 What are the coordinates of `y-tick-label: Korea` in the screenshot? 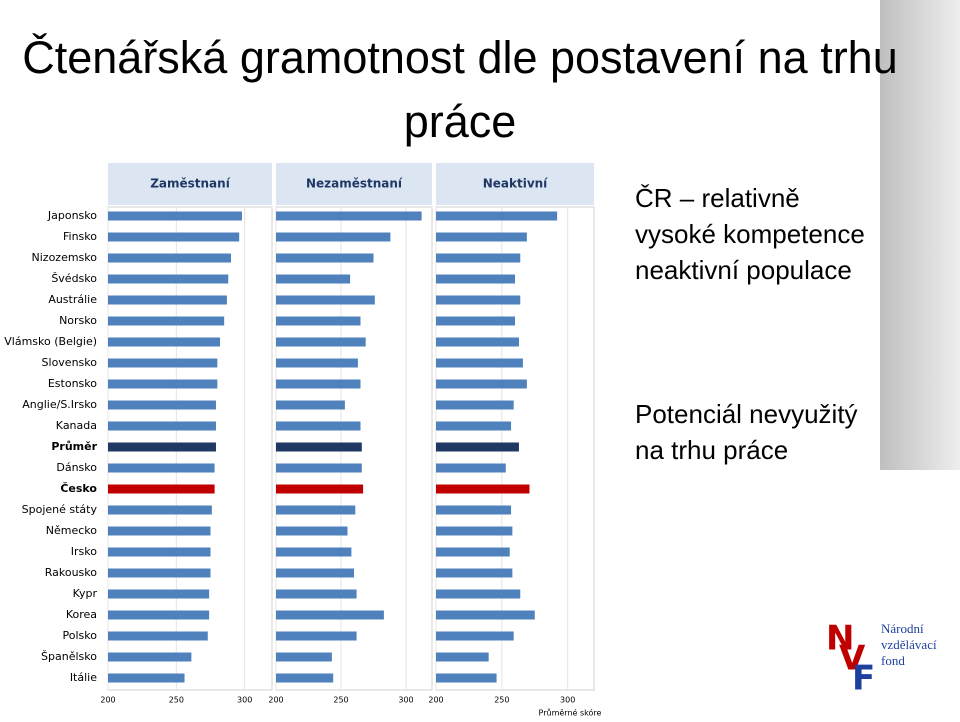 It's located at (81, 614).